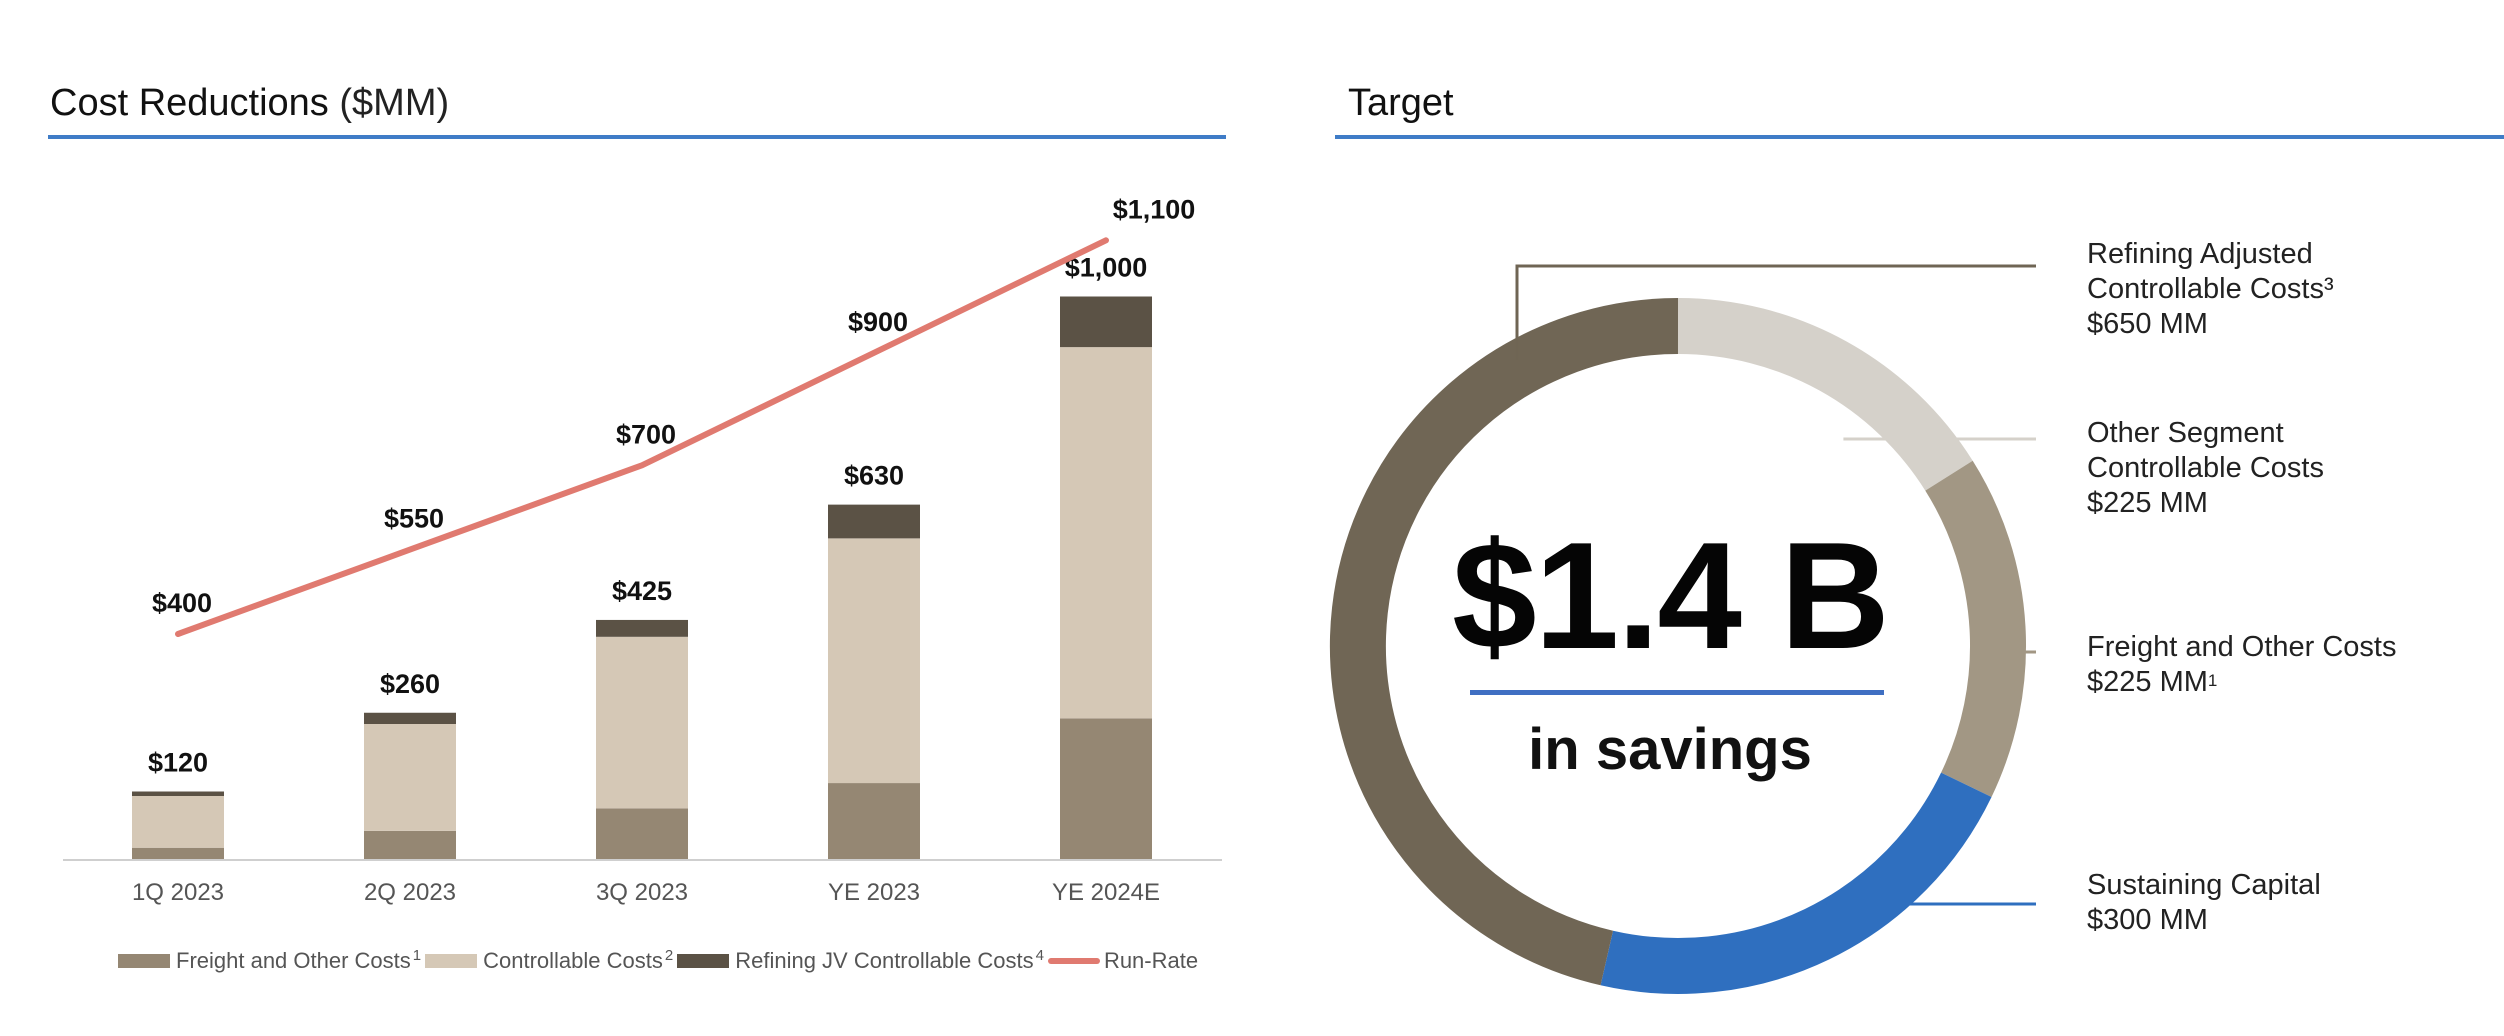  I want to click on run-rate-label-0: $400, so click(182, 603).